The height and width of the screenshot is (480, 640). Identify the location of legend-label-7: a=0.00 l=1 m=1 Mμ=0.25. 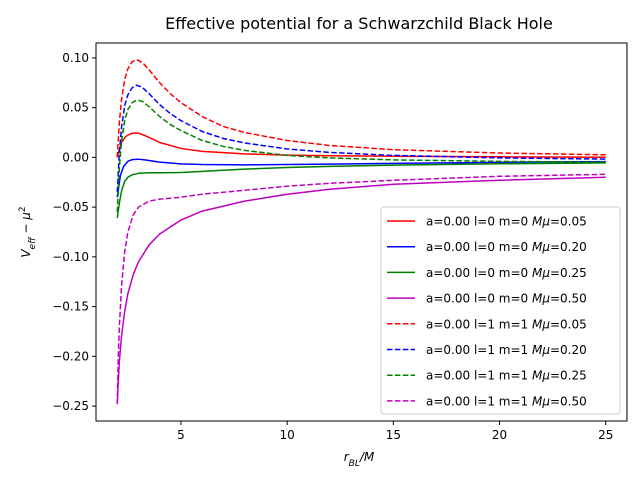
(506, 376).